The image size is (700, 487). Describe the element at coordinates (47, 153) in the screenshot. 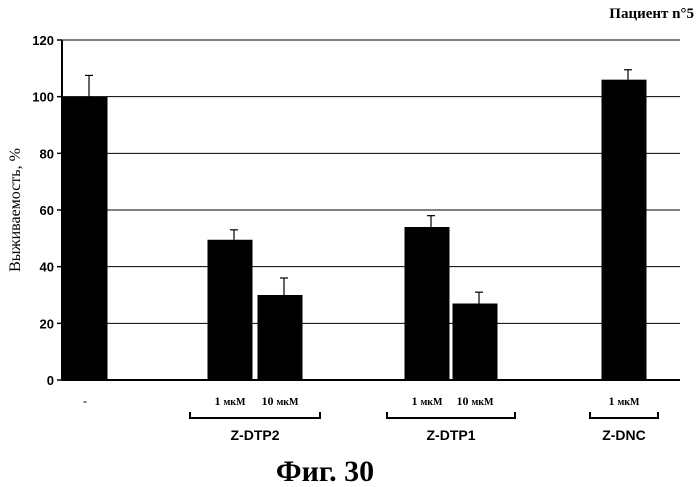

I see `y-tick-label: 80` at that location.